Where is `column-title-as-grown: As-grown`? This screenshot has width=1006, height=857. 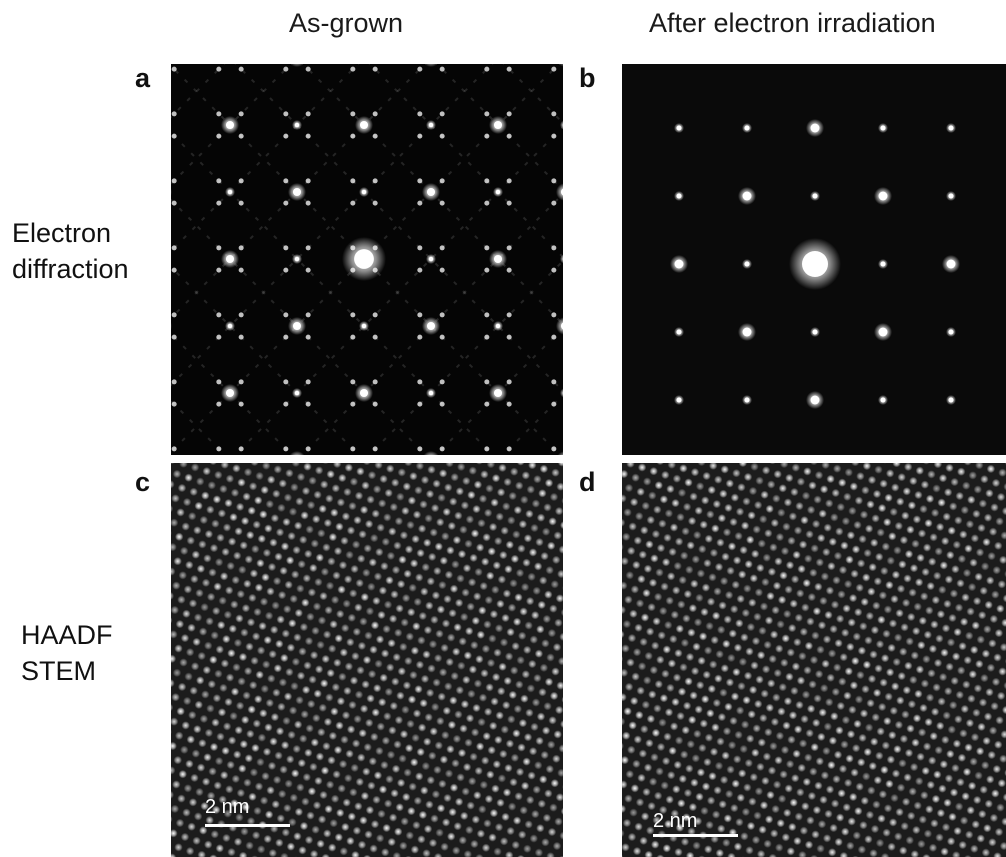 column-title-as-grown: As-grown is located at coordinates (346, 23).